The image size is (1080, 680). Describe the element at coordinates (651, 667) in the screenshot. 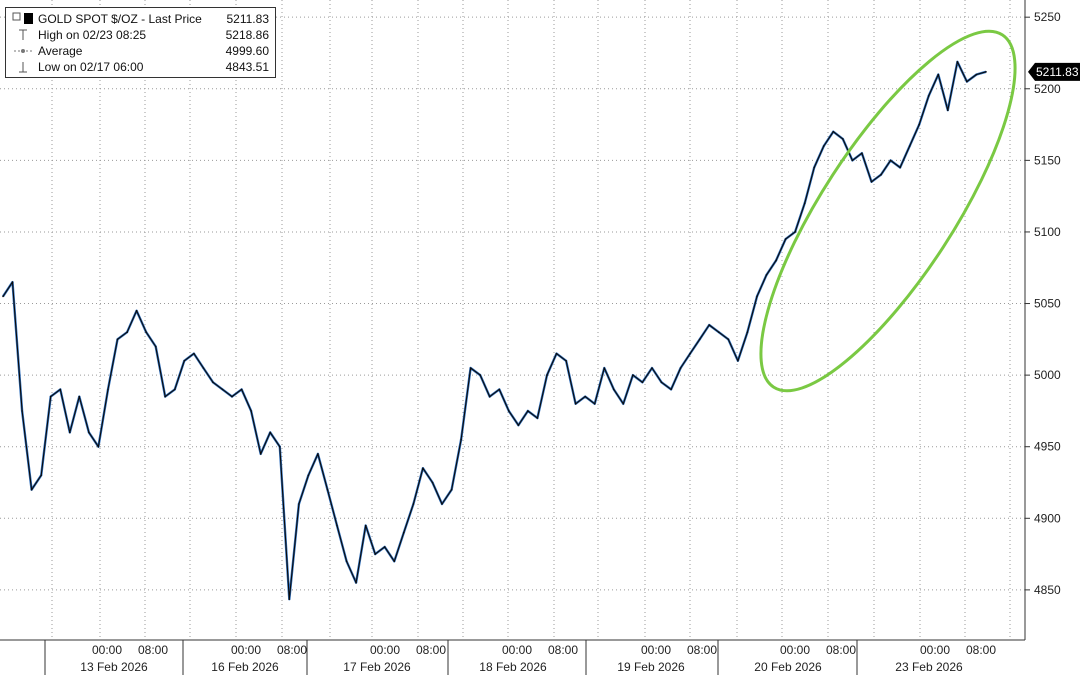

I see `date-label: 19 Feb 2026` at that location.